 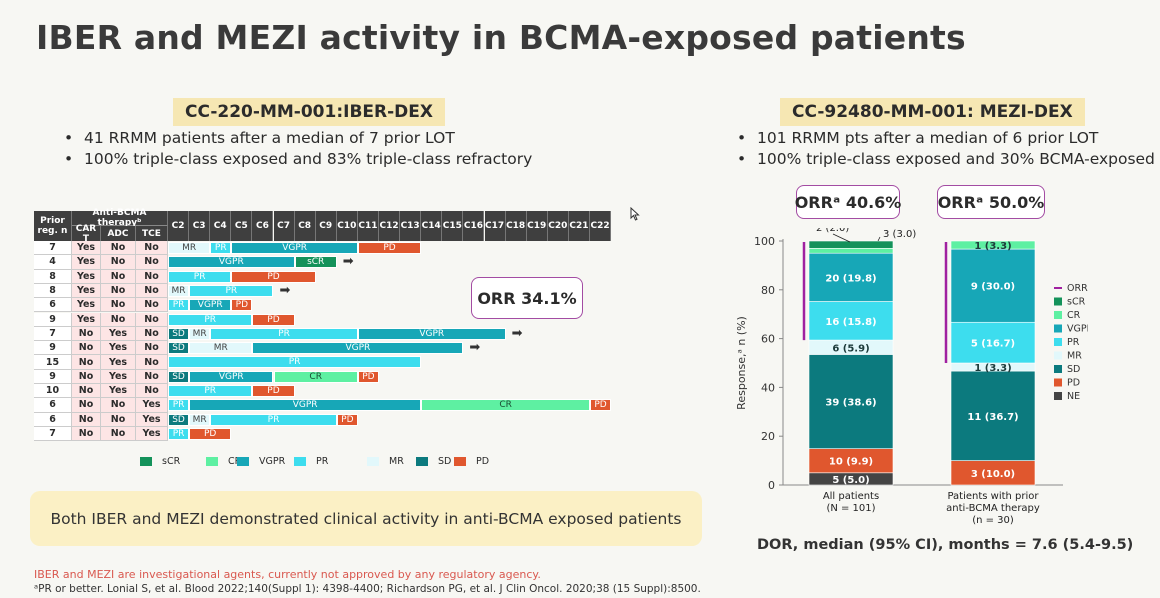 What do you see at coordinates (1058, 342) in the screenshot?
I see `legend-swatch-pr` at bounding box center [1058, 342].